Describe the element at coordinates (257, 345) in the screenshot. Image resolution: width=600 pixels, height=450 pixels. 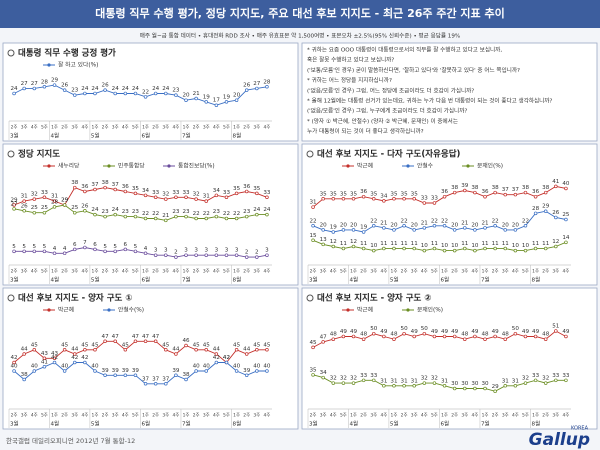
I see `data-label: 45` at that location.